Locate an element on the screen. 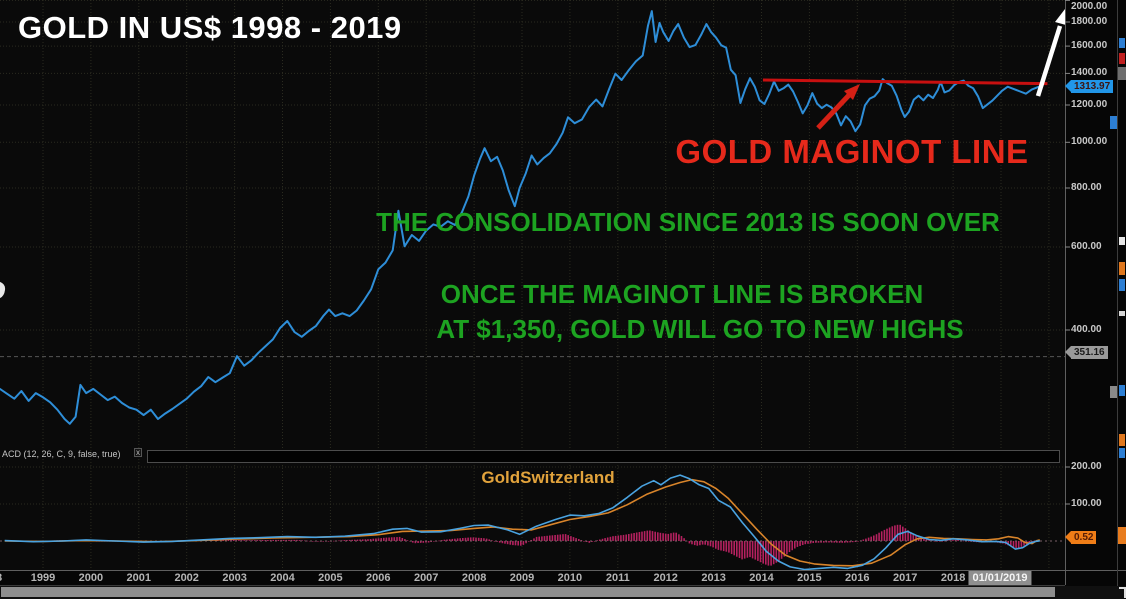 This screenshot has height=599, width=1126. year-label: 2013 is located at coordinates (713, 578).